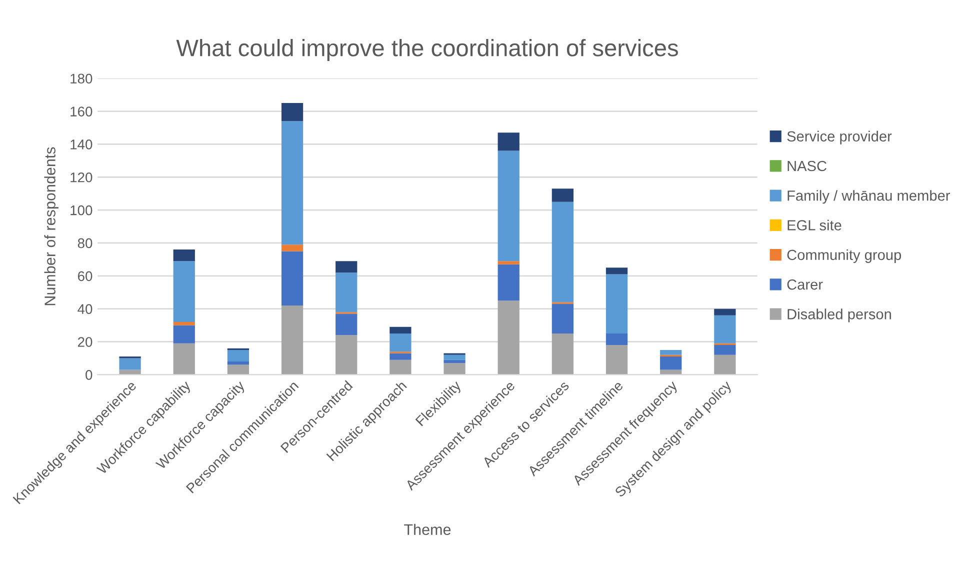 This screenshot has width=976, height=572. I want to click on legend-label: Disabled person, so click(839, 315).